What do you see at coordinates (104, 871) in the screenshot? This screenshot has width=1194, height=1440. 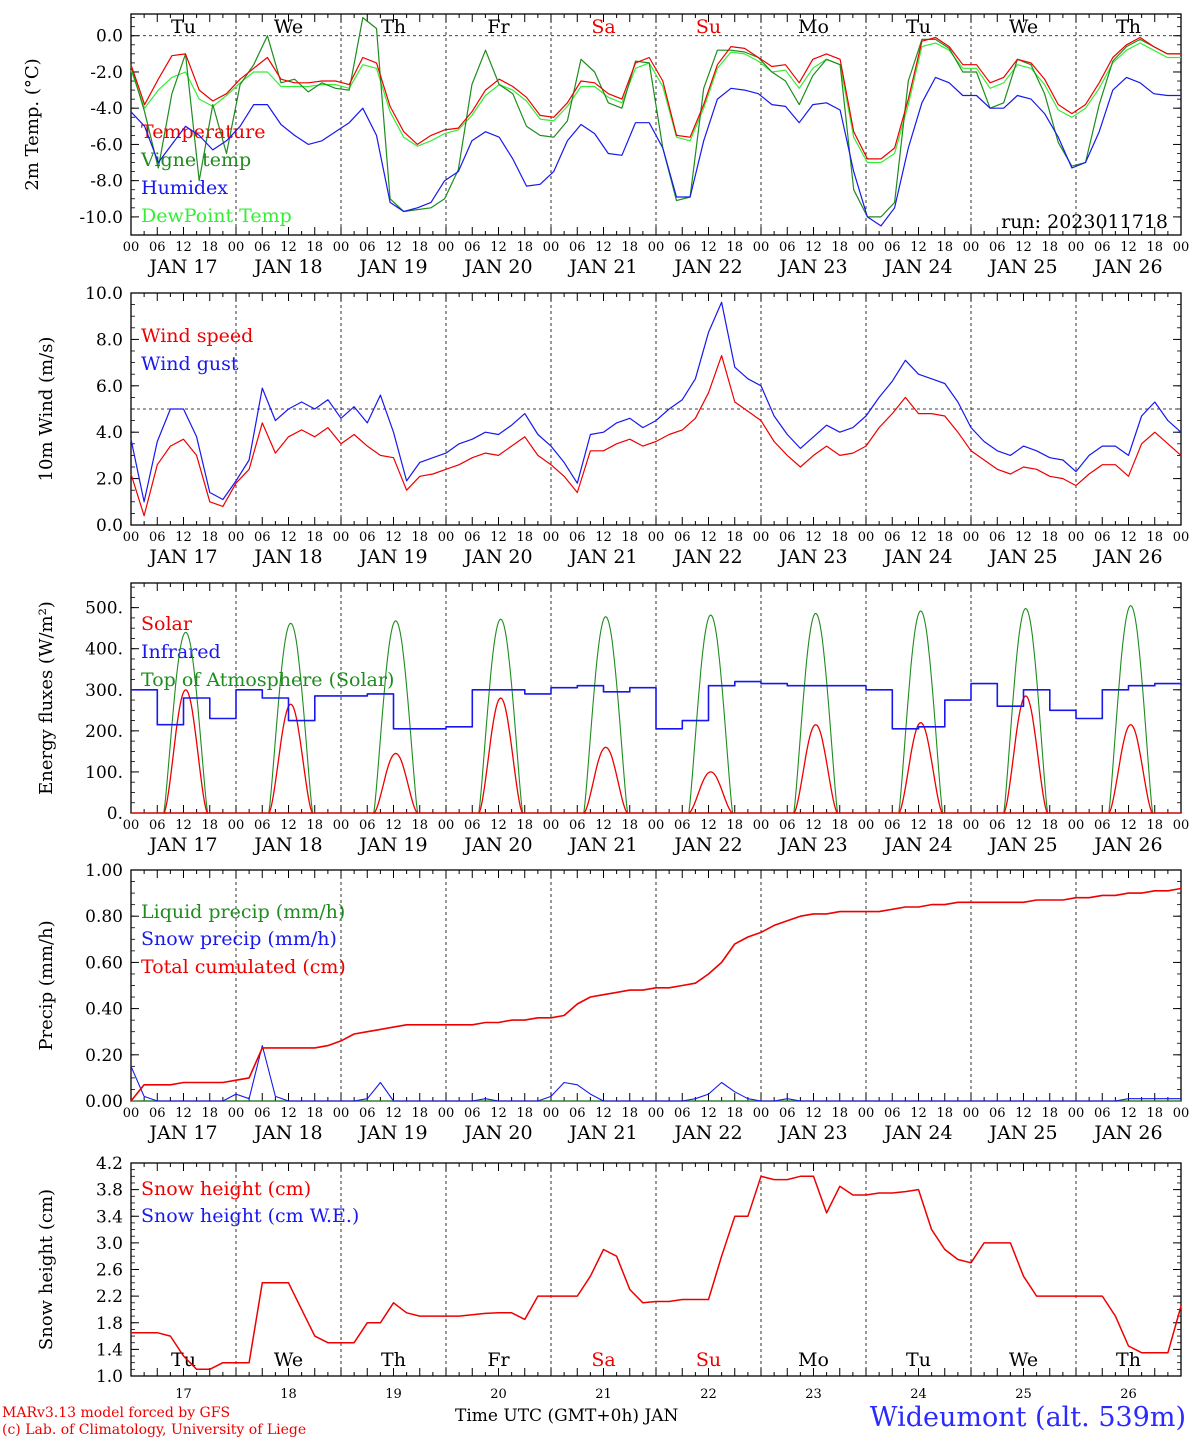 I see `y-tick-label: 1.00` at bounding box center [104, 871].